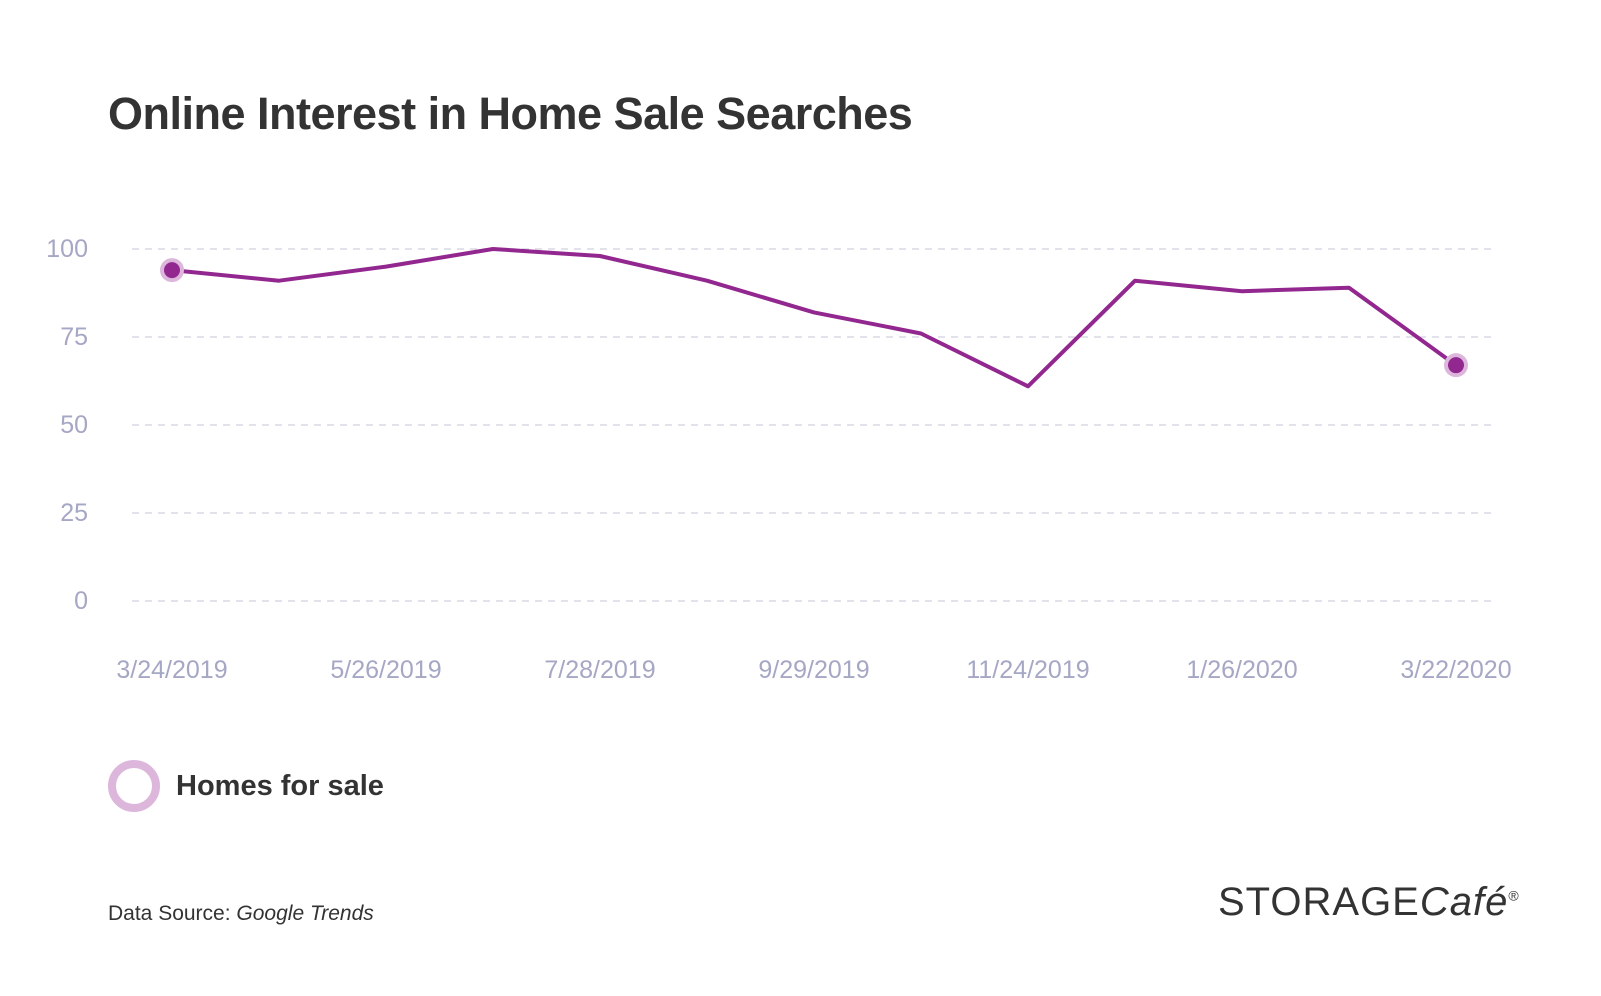 Image resolution: width=1601 pixels, height=996 pixels. I want to click on legend: Homes for sale, so click(246, 786).